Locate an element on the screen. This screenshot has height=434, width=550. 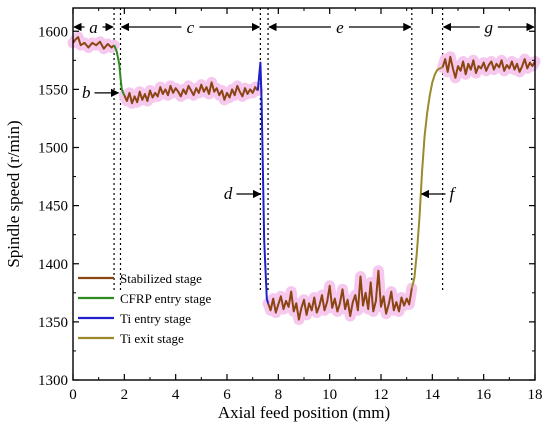
stage-span-label-e: e is located at coordinates (340, 27).